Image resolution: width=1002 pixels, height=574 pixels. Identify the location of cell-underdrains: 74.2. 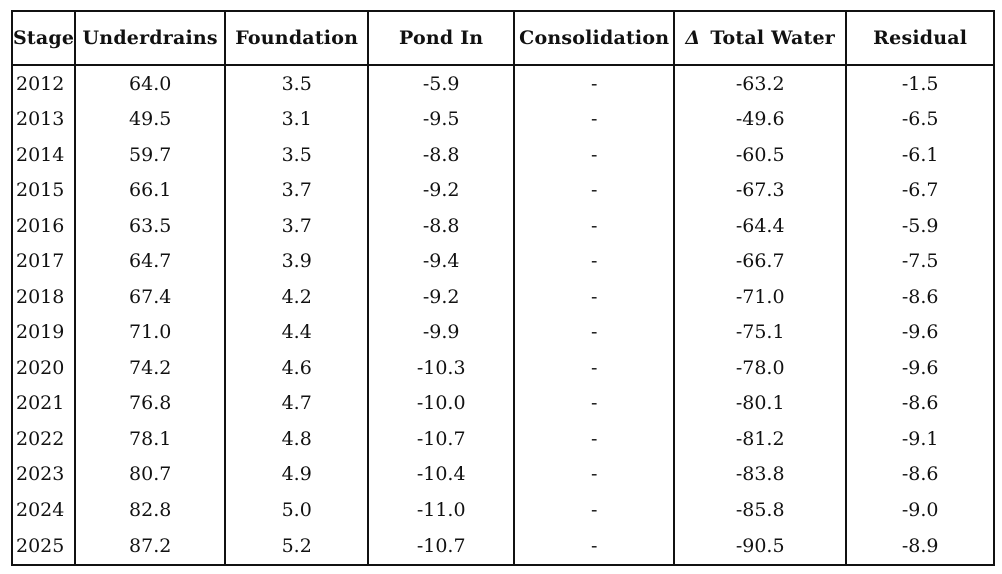
(150, 368).